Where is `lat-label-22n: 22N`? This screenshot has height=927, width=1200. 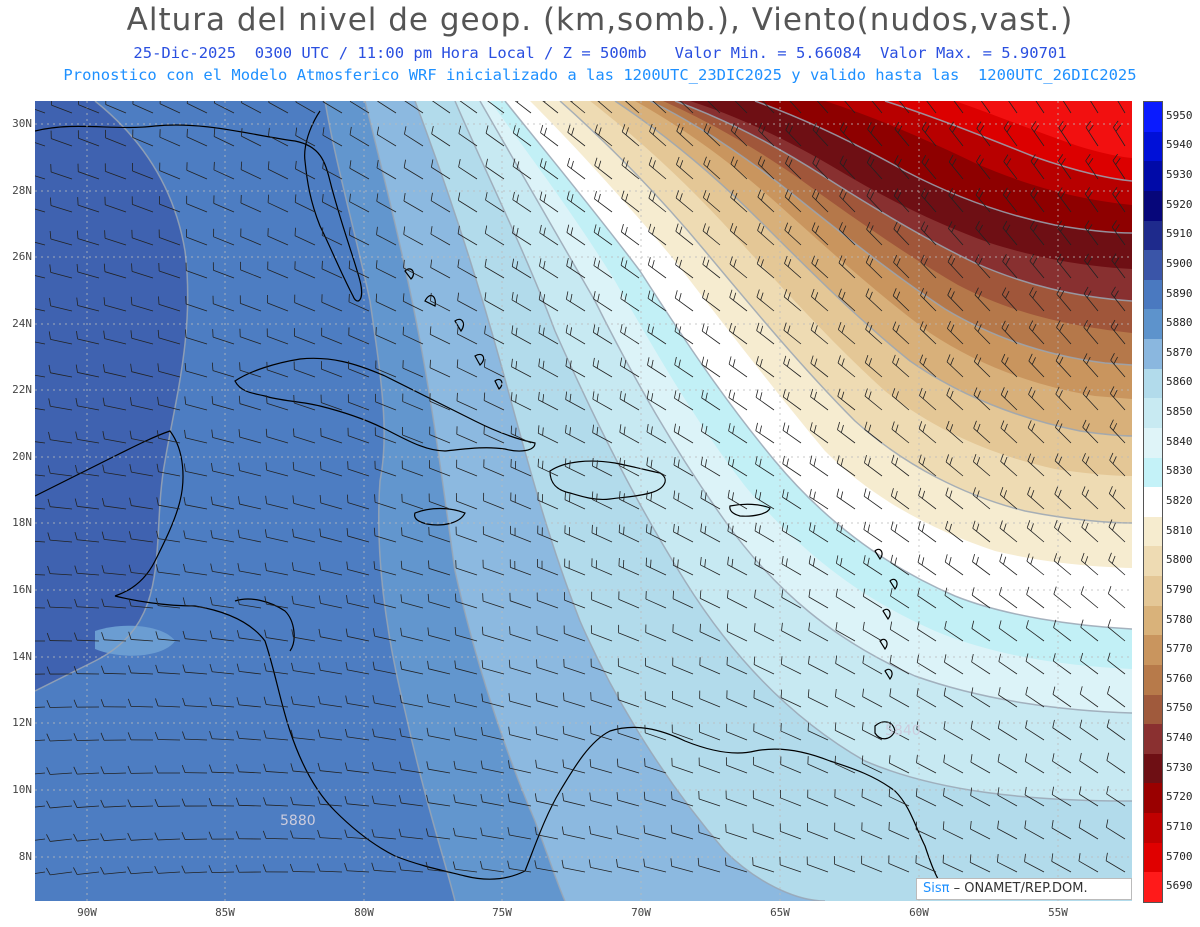
lat-label-22n: 22N is located at coordinates (22, 389).